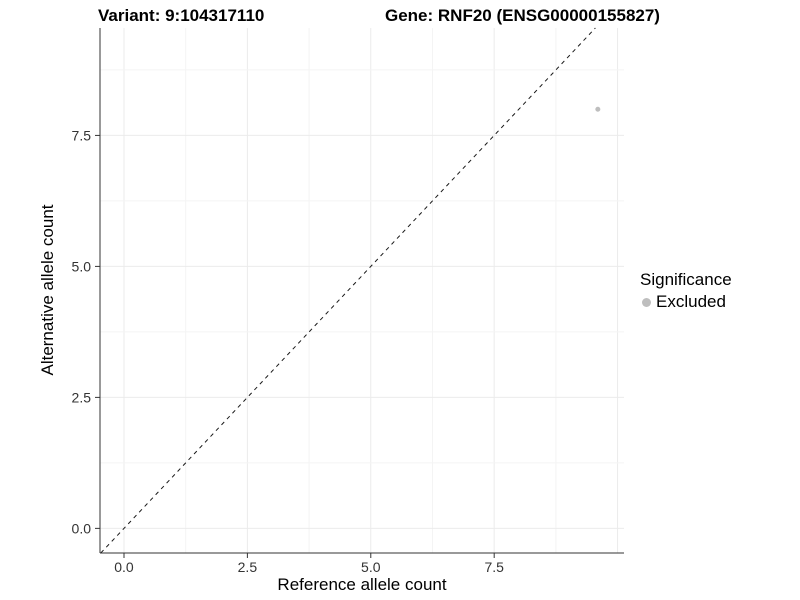 This screenshot has width=800, height=600. Describe the element at coordinates (686, 279) in the screenshot. I see `legend-title: Significance` at that location.